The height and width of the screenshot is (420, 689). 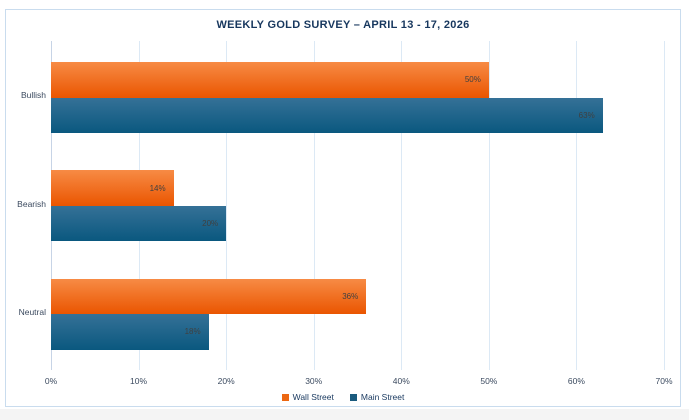 What do you see at coordinates (327, 115) in the screenshot?
I see `bar-main-street-bullish: 63%` at bounding box center [327, 115].